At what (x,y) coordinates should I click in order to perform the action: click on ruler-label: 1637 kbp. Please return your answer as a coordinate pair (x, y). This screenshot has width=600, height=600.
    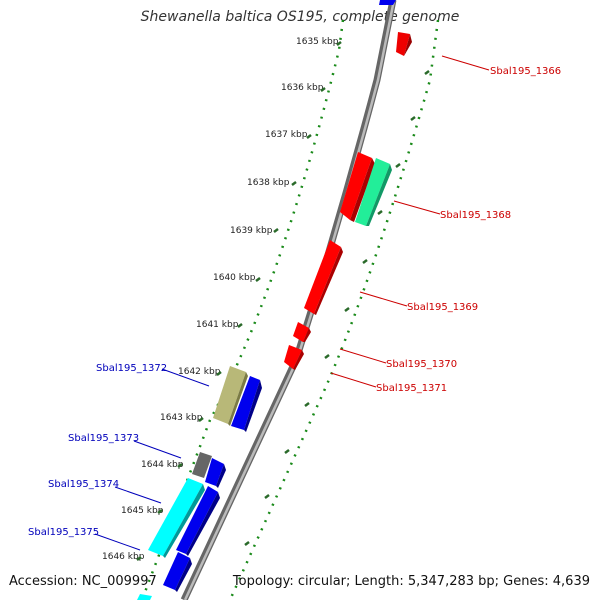
    Looking at the image, I should click on (286, 135).